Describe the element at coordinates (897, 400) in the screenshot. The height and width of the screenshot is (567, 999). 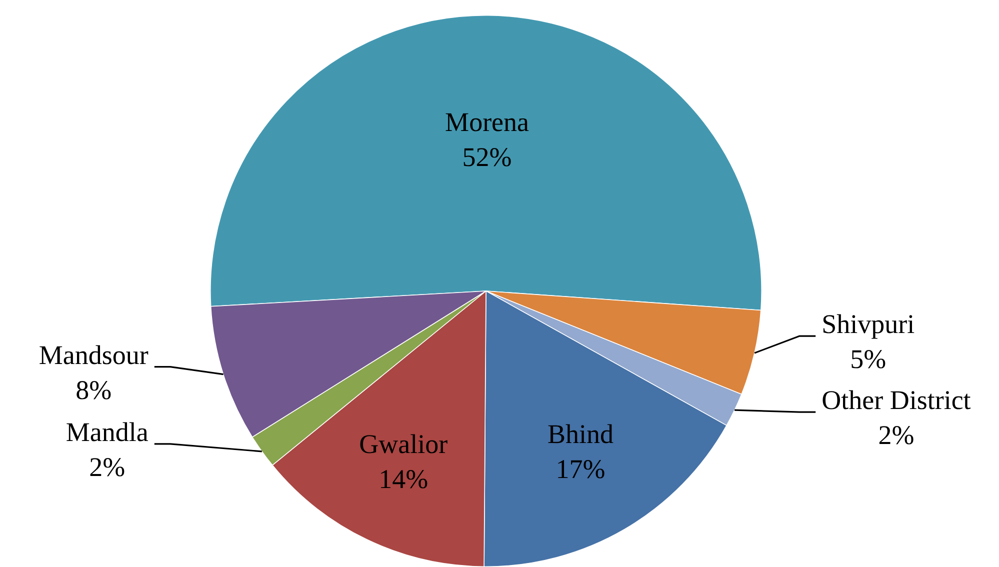
I see `slice-label: Other District` at that location.